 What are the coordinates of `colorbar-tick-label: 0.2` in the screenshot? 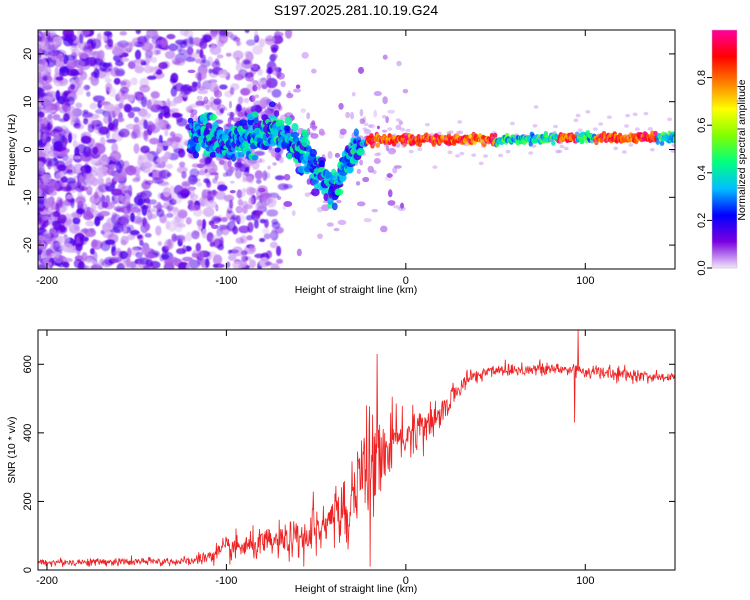 It's located at (702, 220).